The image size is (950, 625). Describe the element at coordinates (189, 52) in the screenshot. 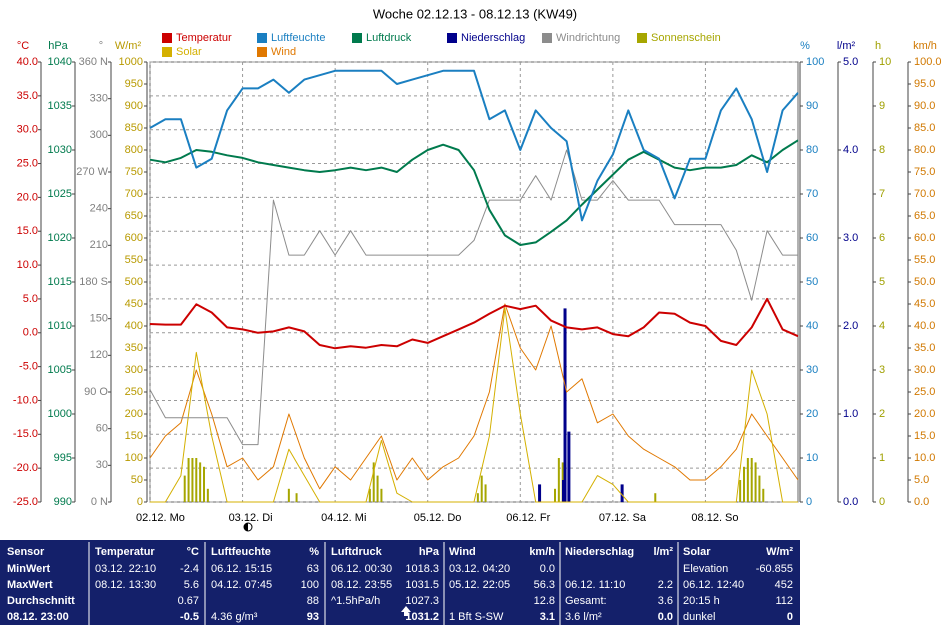

I see `legend-label: Solar` at that location.